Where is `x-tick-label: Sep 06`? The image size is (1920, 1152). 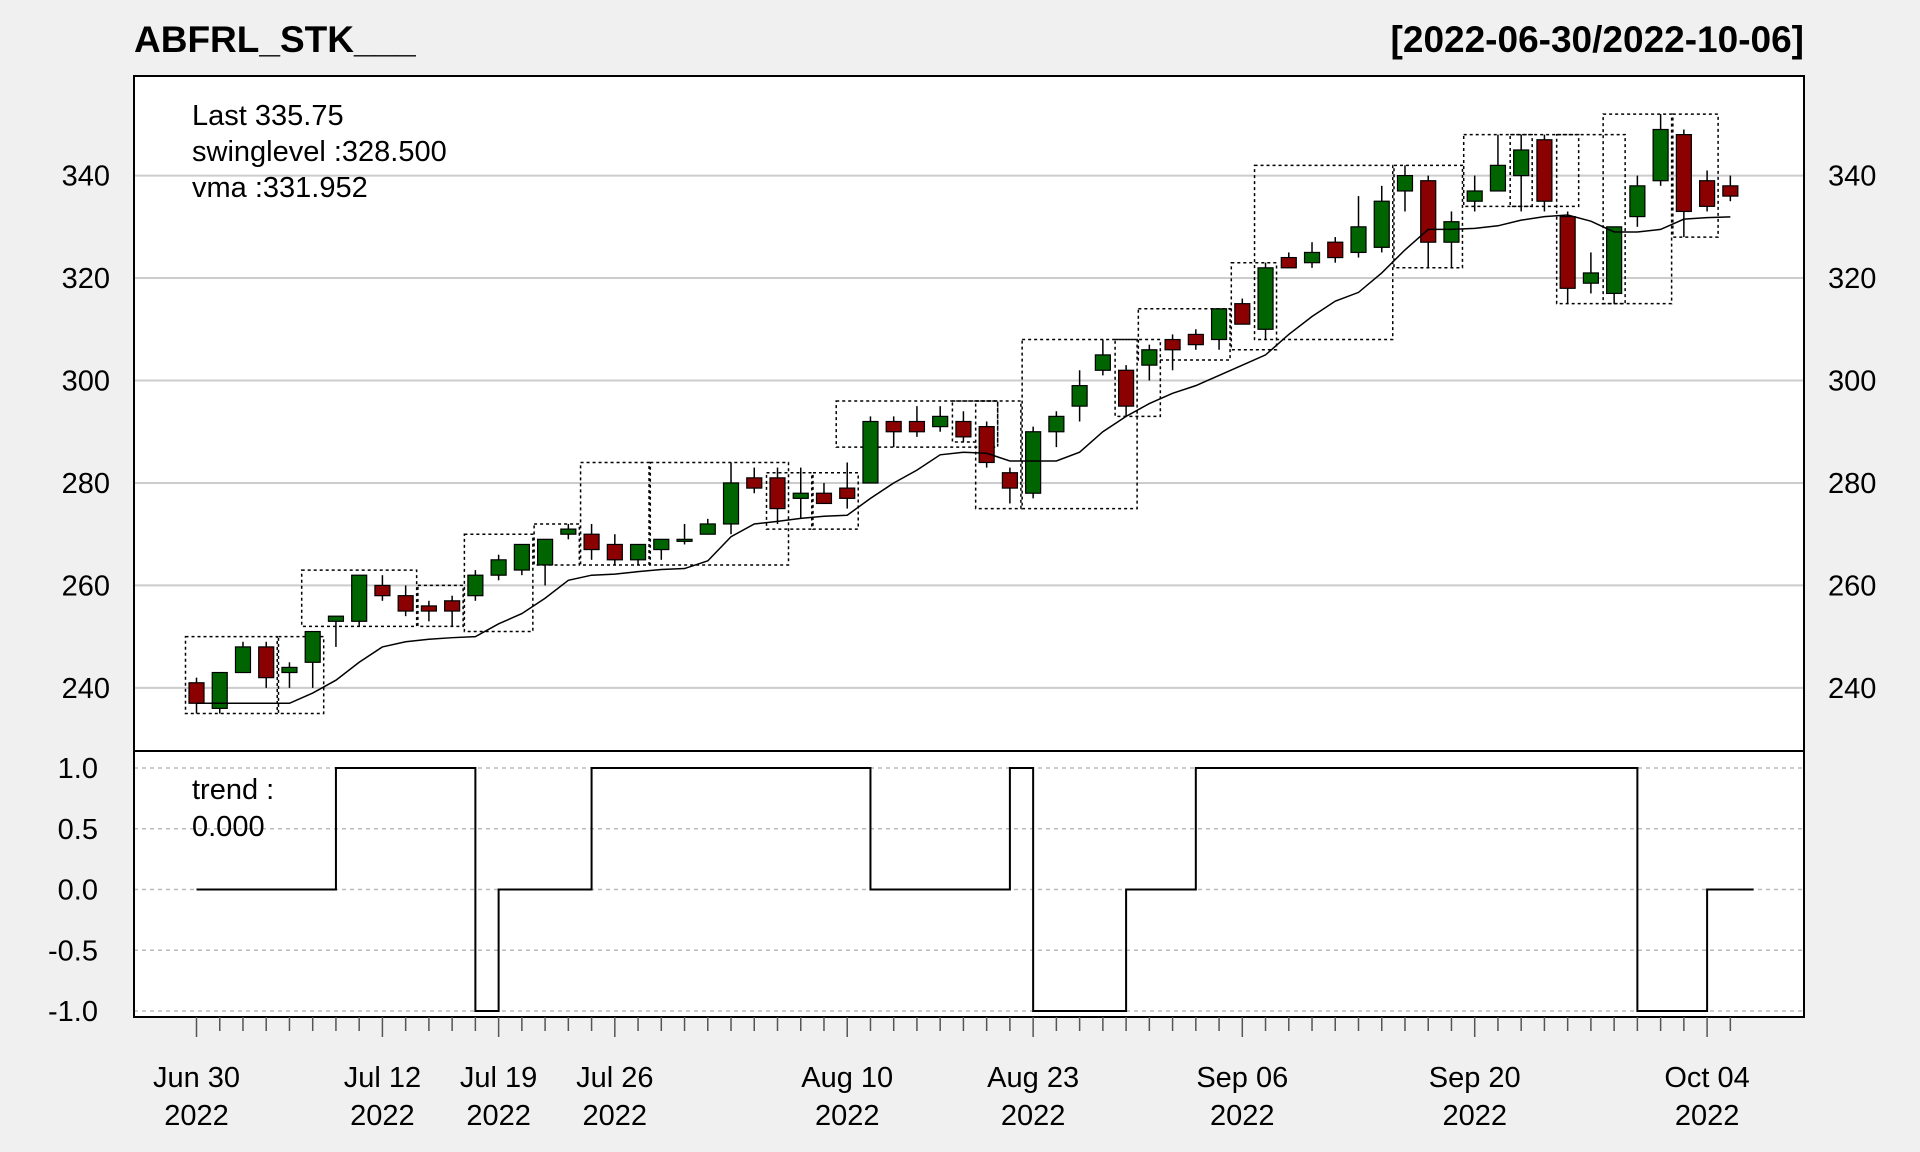 x-tick-label: Sep 06 is located at coordinates (1242, 1078).